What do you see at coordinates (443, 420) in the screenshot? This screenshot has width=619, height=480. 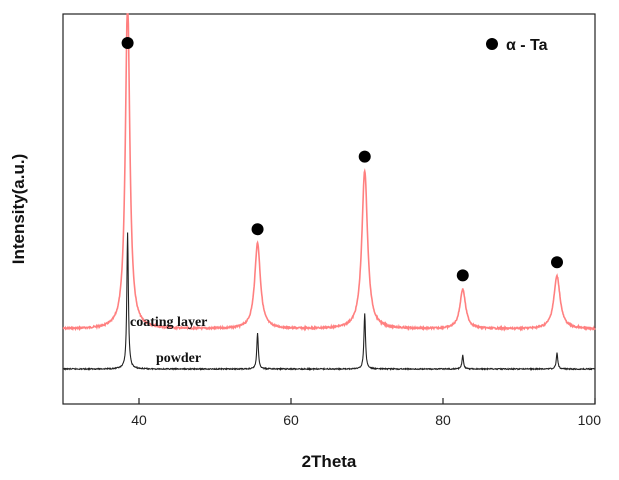 I see `x-tick-label-80: 80` at bounding box center [443, 420].